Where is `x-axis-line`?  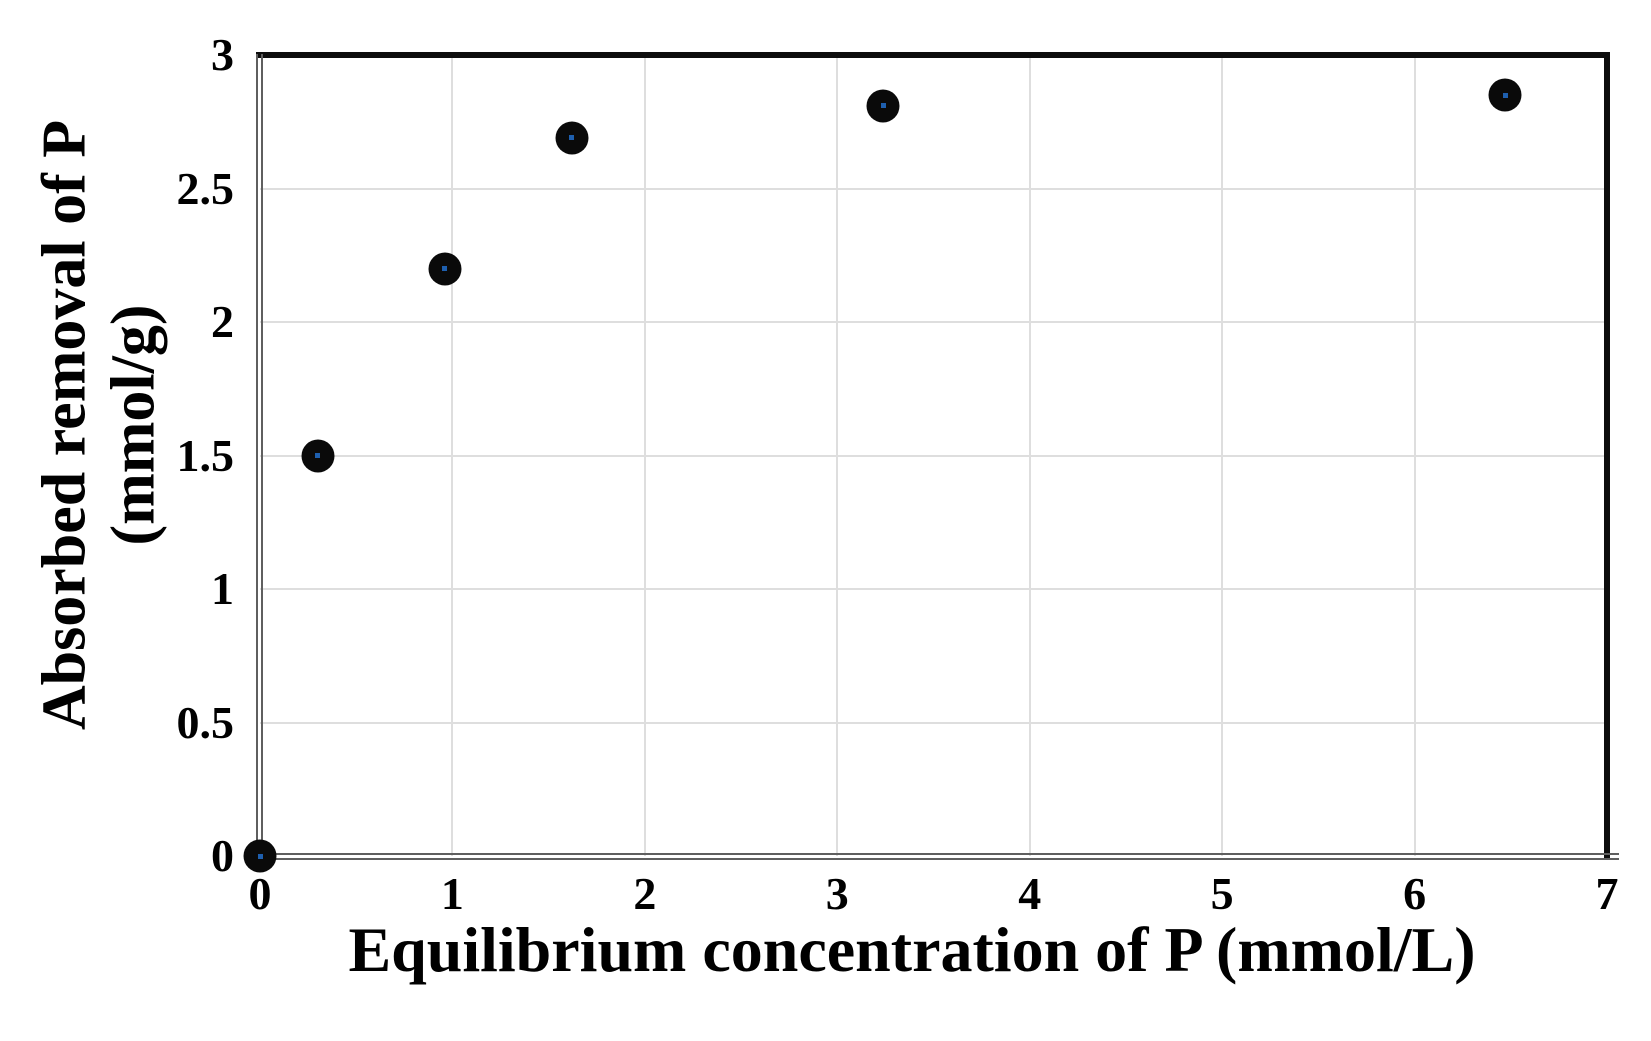 x-axis-line is located at coordinates (937, 856).